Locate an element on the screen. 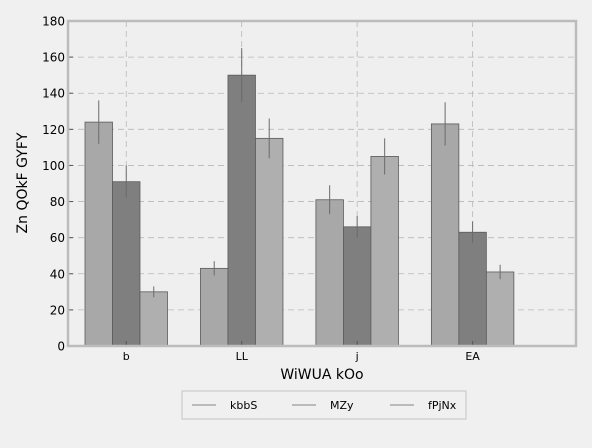 Image resolution: width=592 pixels, height=448 pixels. x-tick-label: j is located at coordinates (357, 356).